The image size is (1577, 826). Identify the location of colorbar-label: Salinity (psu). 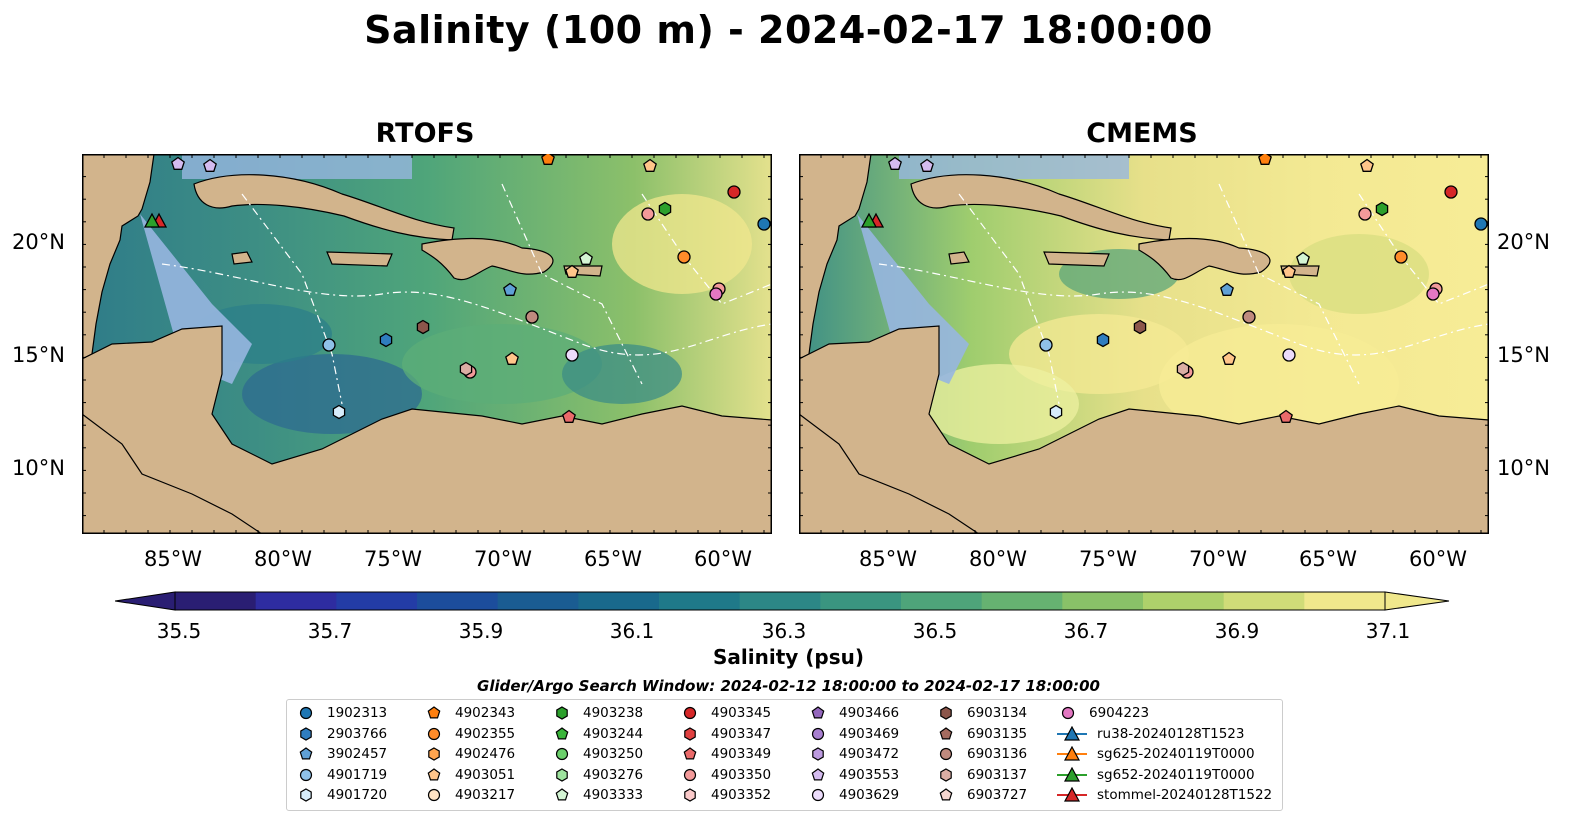
(788, 657).